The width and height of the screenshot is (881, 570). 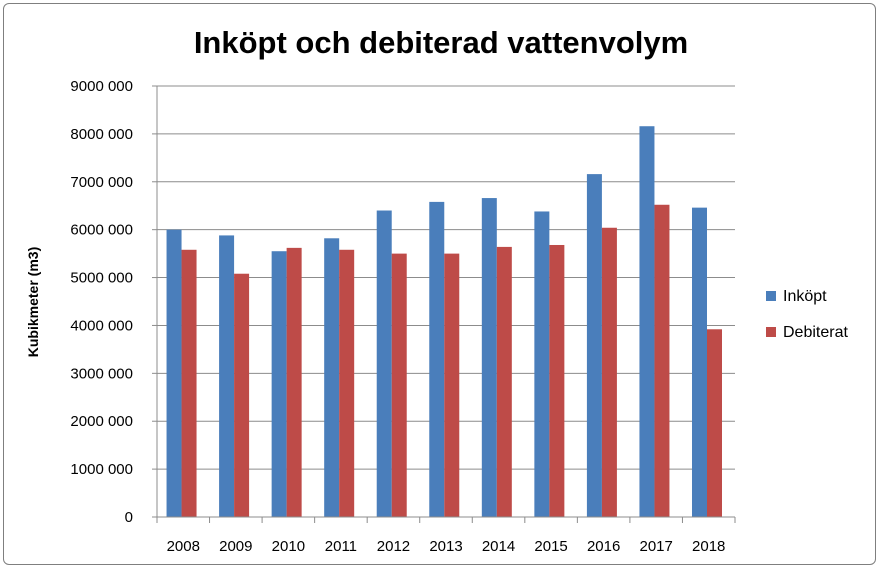 What do you see at coordinates (437, 359) in the screenshot?
I see `bar-inköpt-2013` at bounding box center [437, 359].